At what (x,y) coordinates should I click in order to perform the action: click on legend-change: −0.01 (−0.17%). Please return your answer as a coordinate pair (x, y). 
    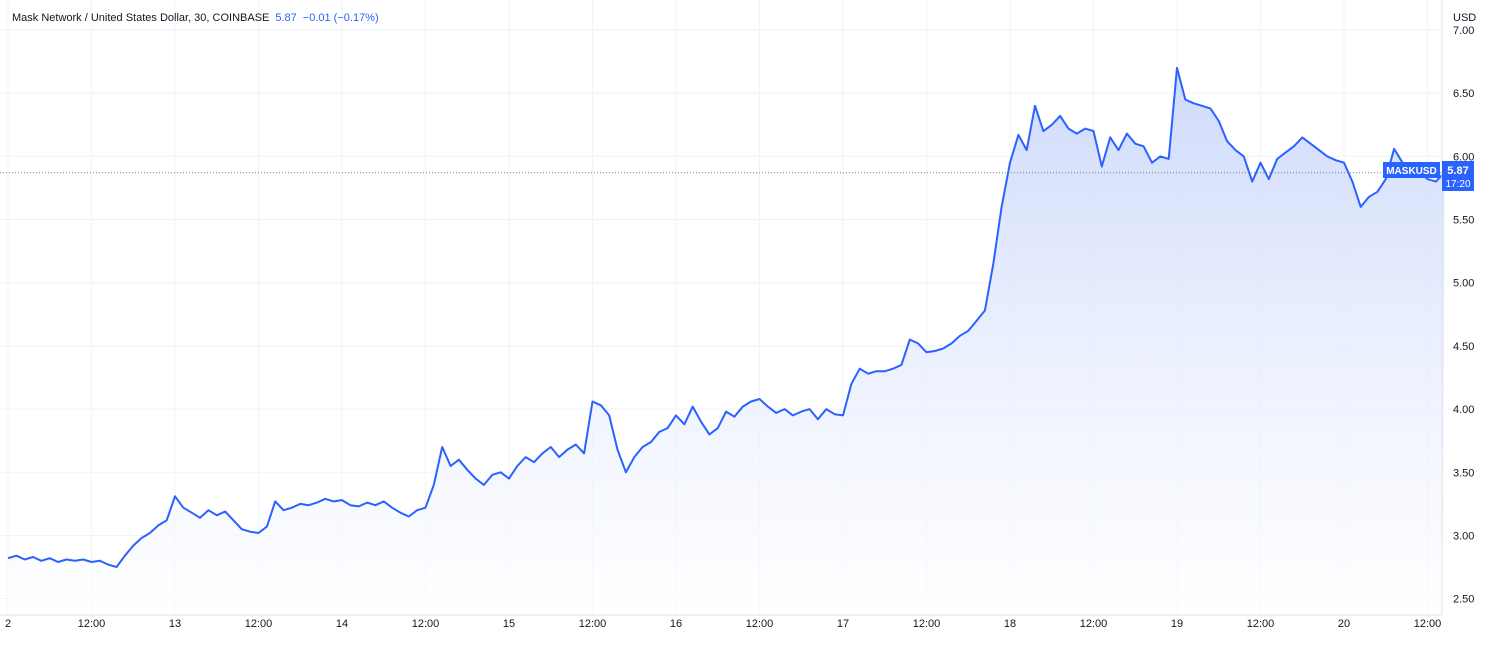
    Looking at the image, I should click on (340, 18).